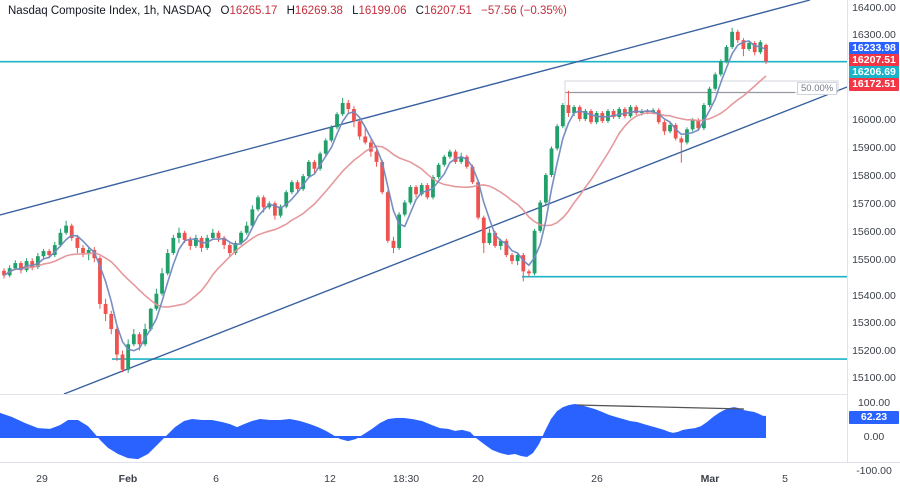  What do you see at coordinates (874, 403) in the screenshot?
I see `oscillator-tick-label: 100.00` at bounding box center [874, 403].